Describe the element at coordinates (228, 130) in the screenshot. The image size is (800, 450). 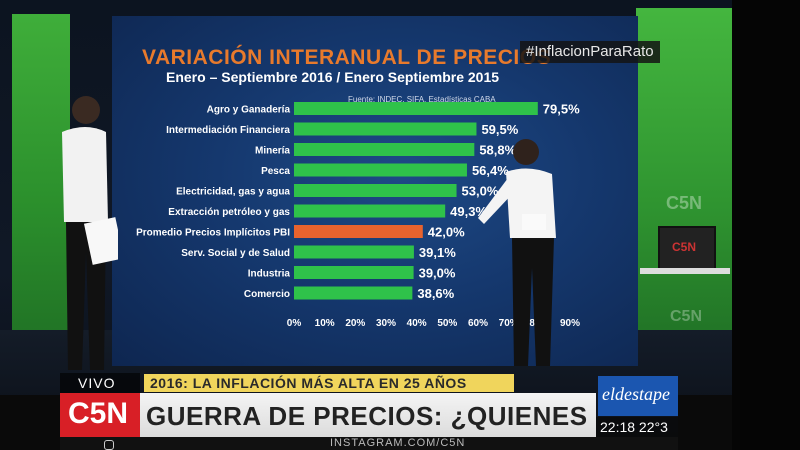
I see `category-label: Intermediación Financiera` at that location.